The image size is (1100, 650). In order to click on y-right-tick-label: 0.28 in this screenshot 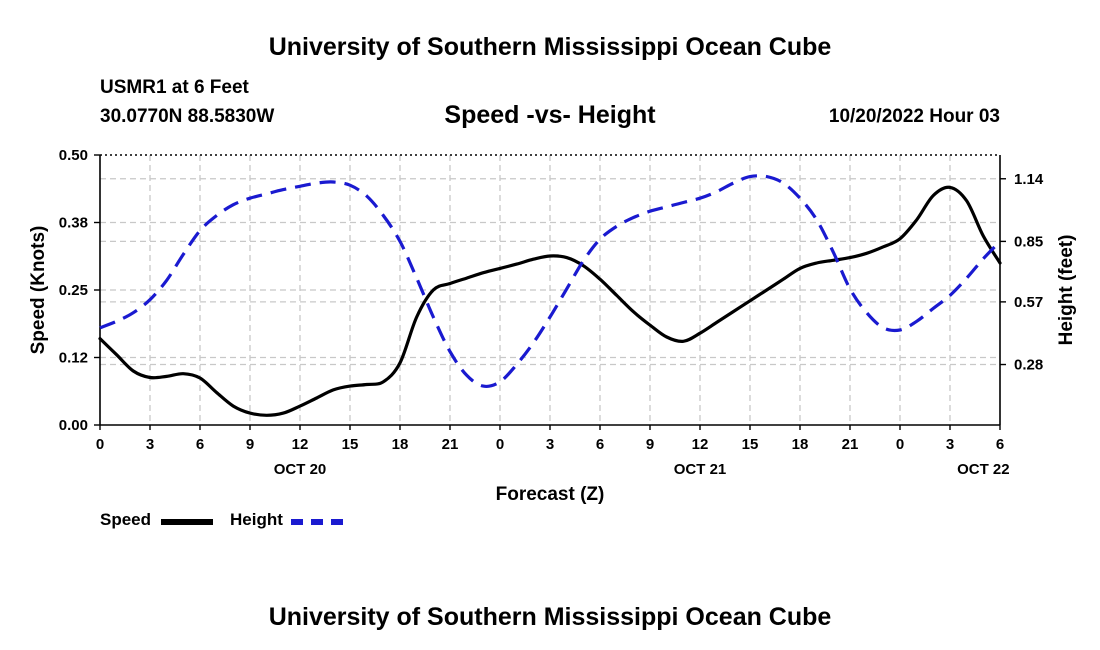, I will do `click(1028, 365)`.